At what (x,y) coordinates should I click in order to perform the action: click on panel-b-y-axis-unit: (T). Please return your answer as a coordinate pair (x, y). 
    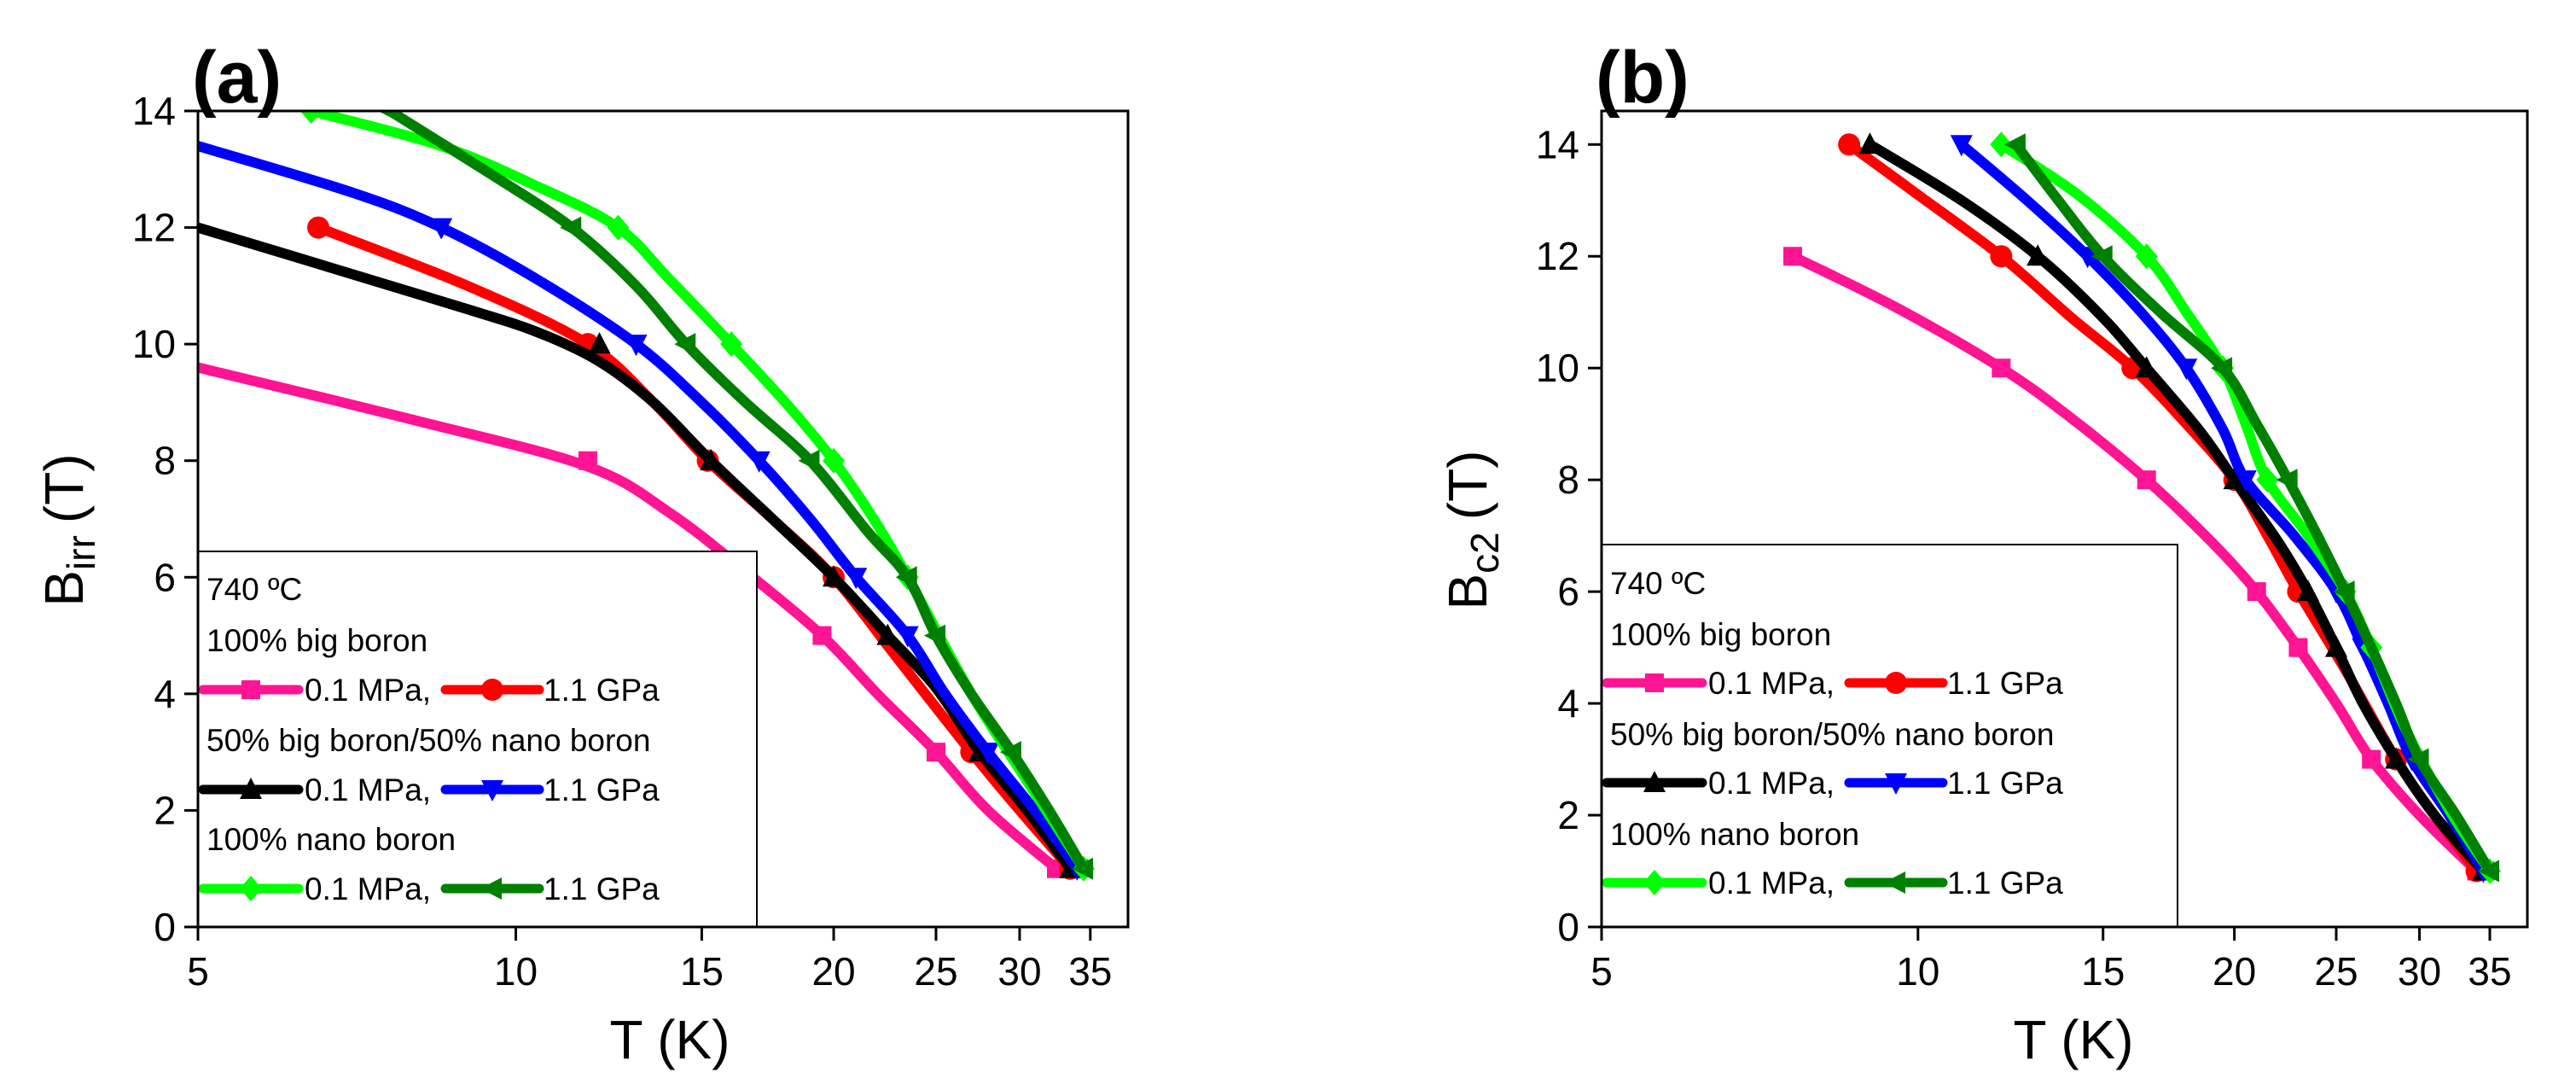
    Looking at the image, I should click on (1467, 486).